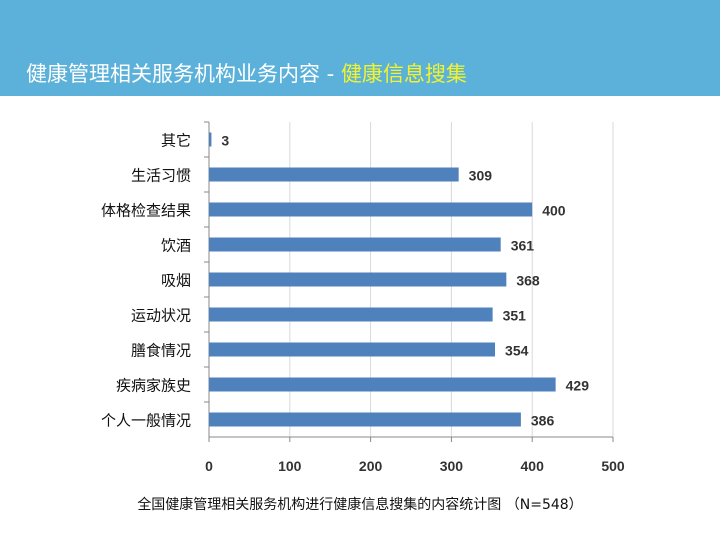 The image size is (720, 540). I want to click on data-label: 368, so click(528, 281).